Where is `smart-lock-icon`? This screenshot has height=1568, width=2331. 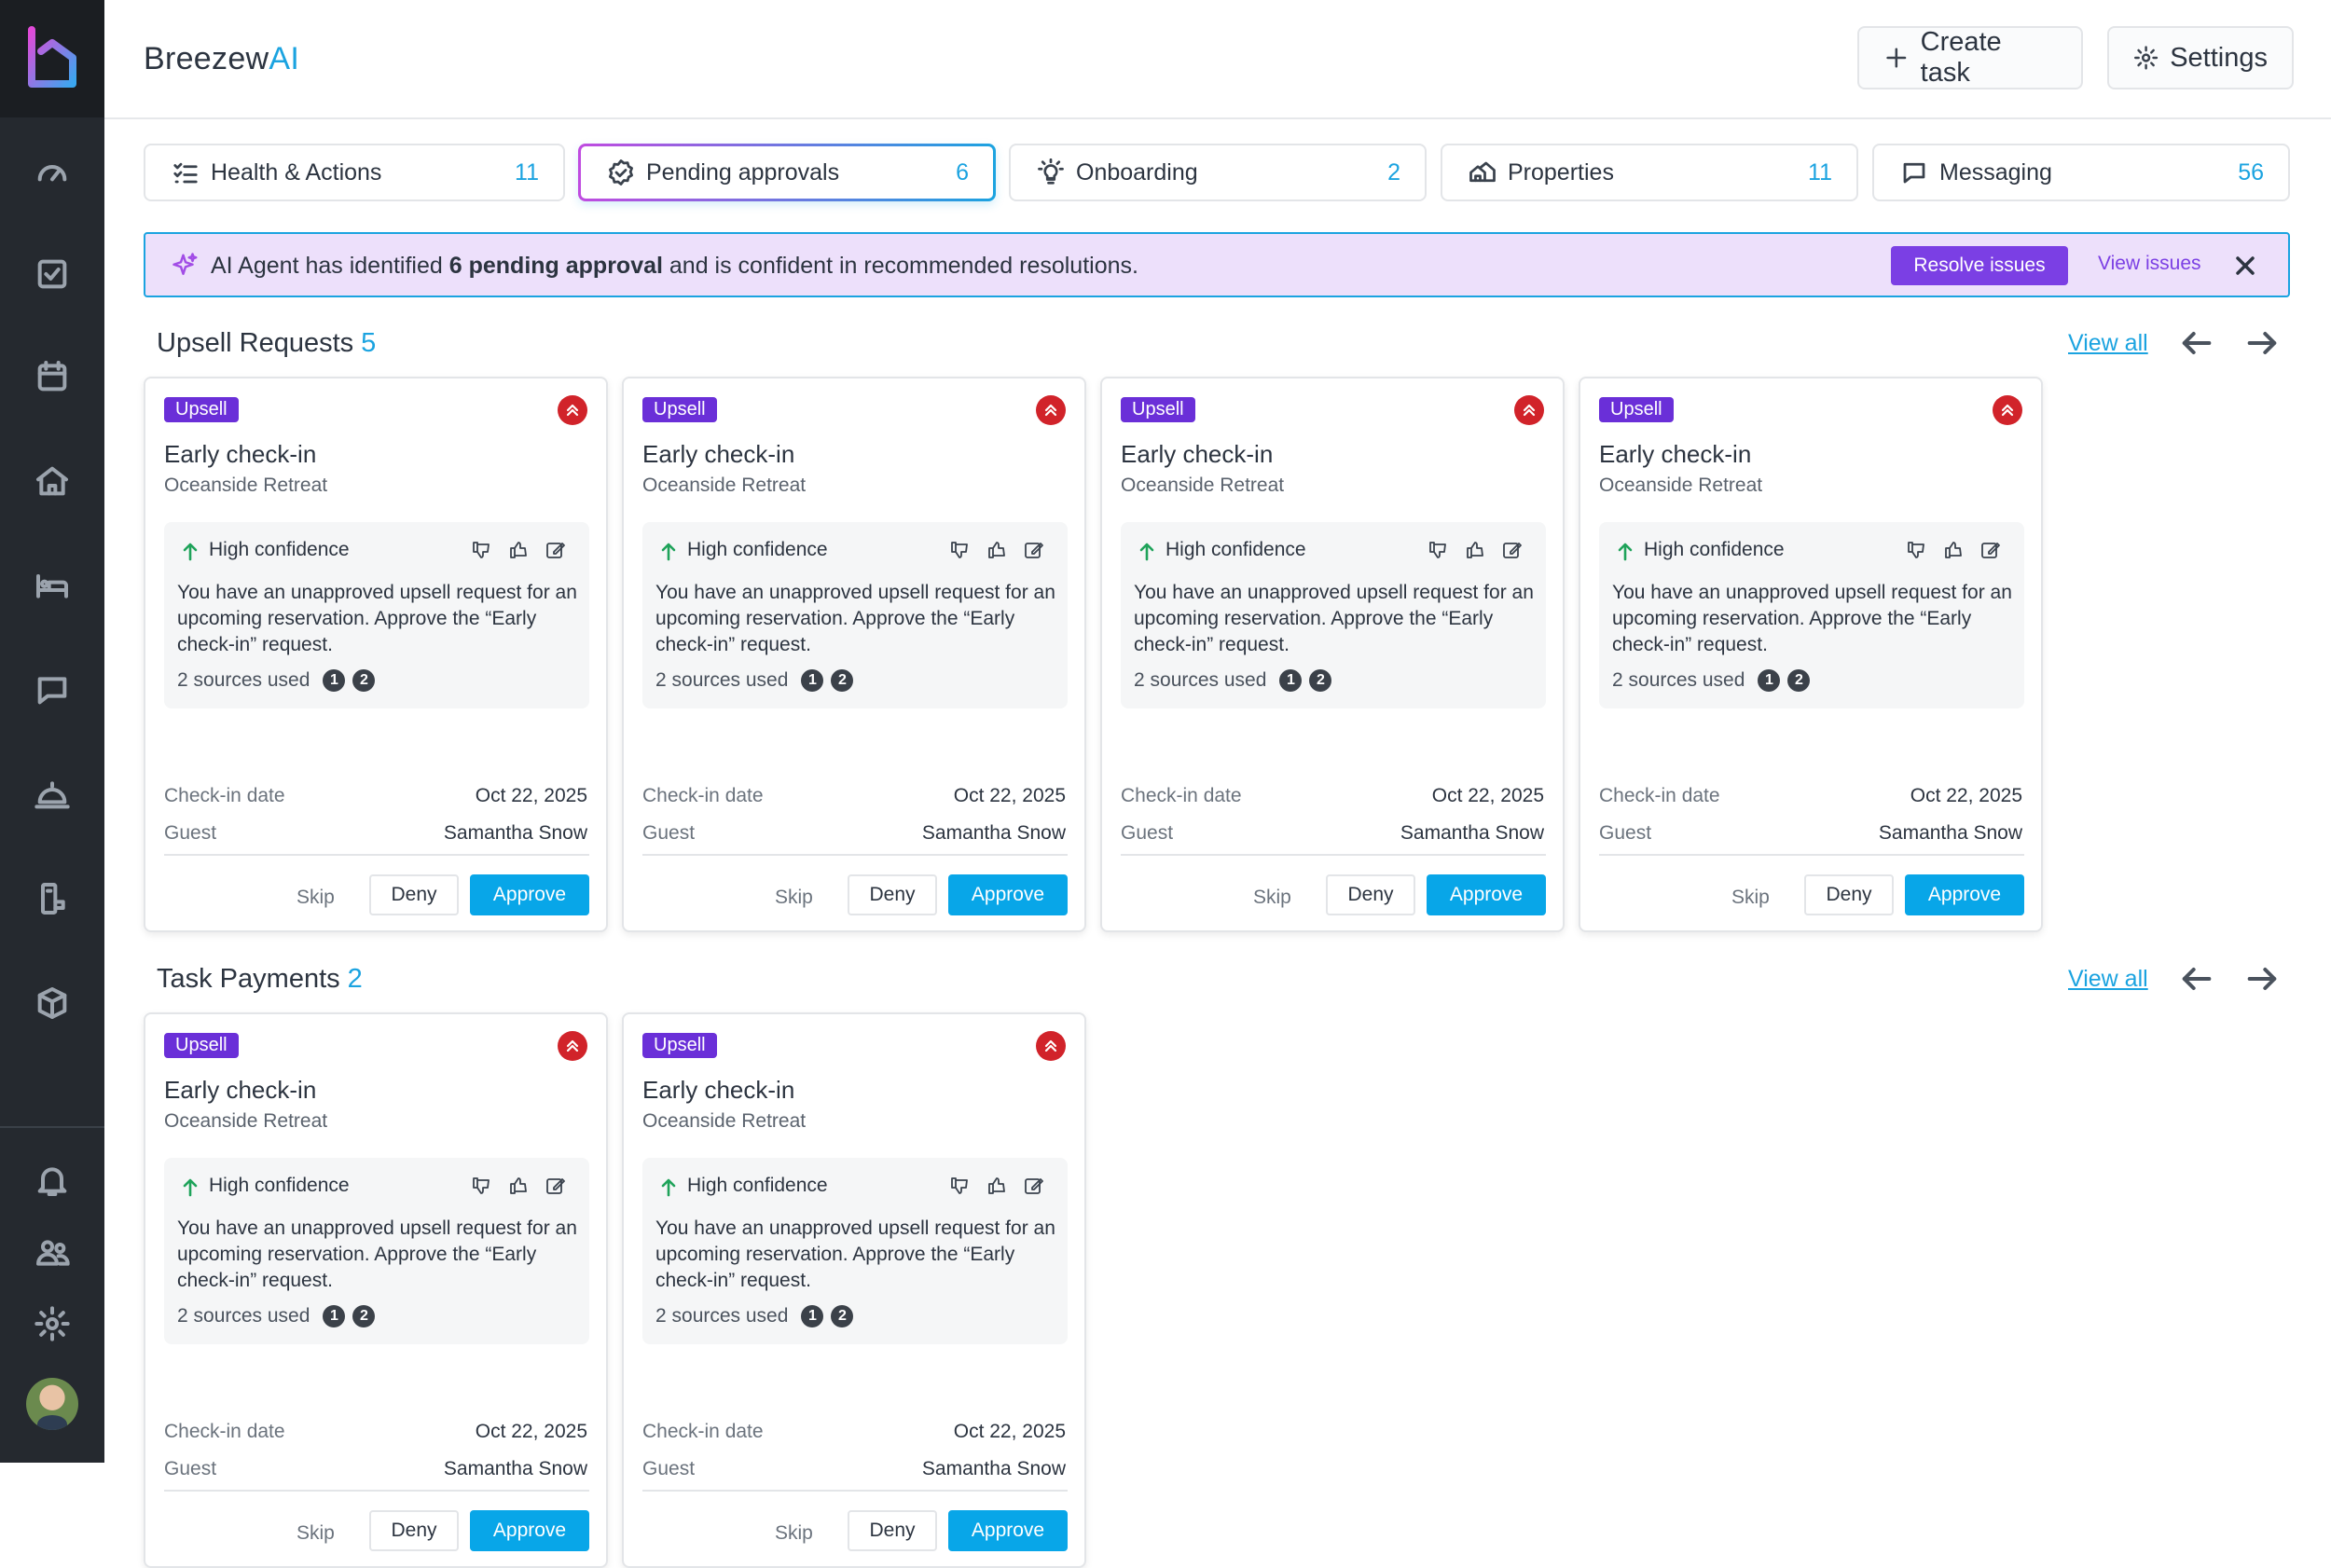
smart-lock-icon is located at coordinates (52, 899).